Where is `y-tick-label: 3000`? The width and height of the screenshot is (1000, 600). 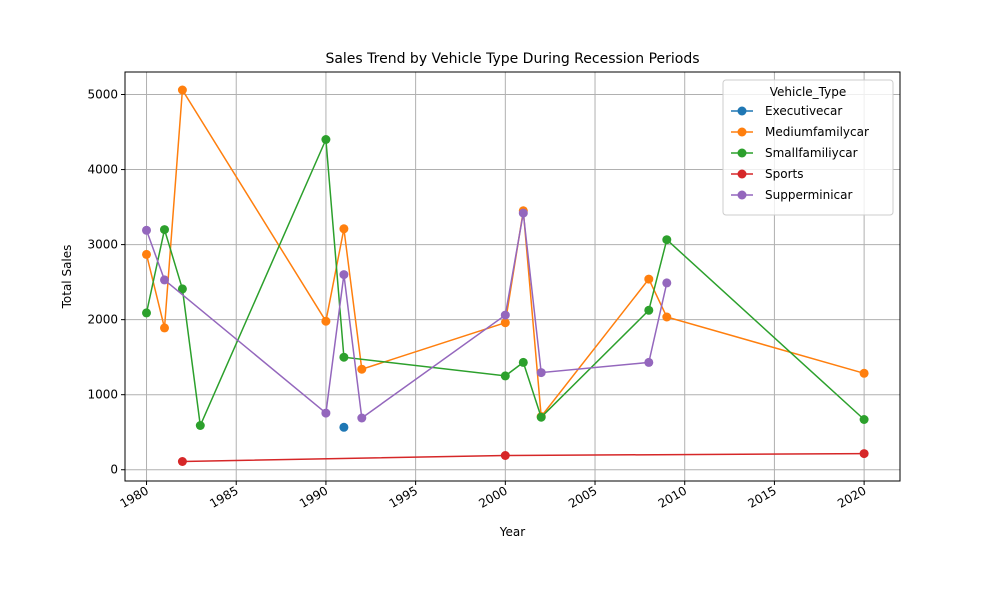 y-tick-label: 3000 is located at coordinates (102, 245).